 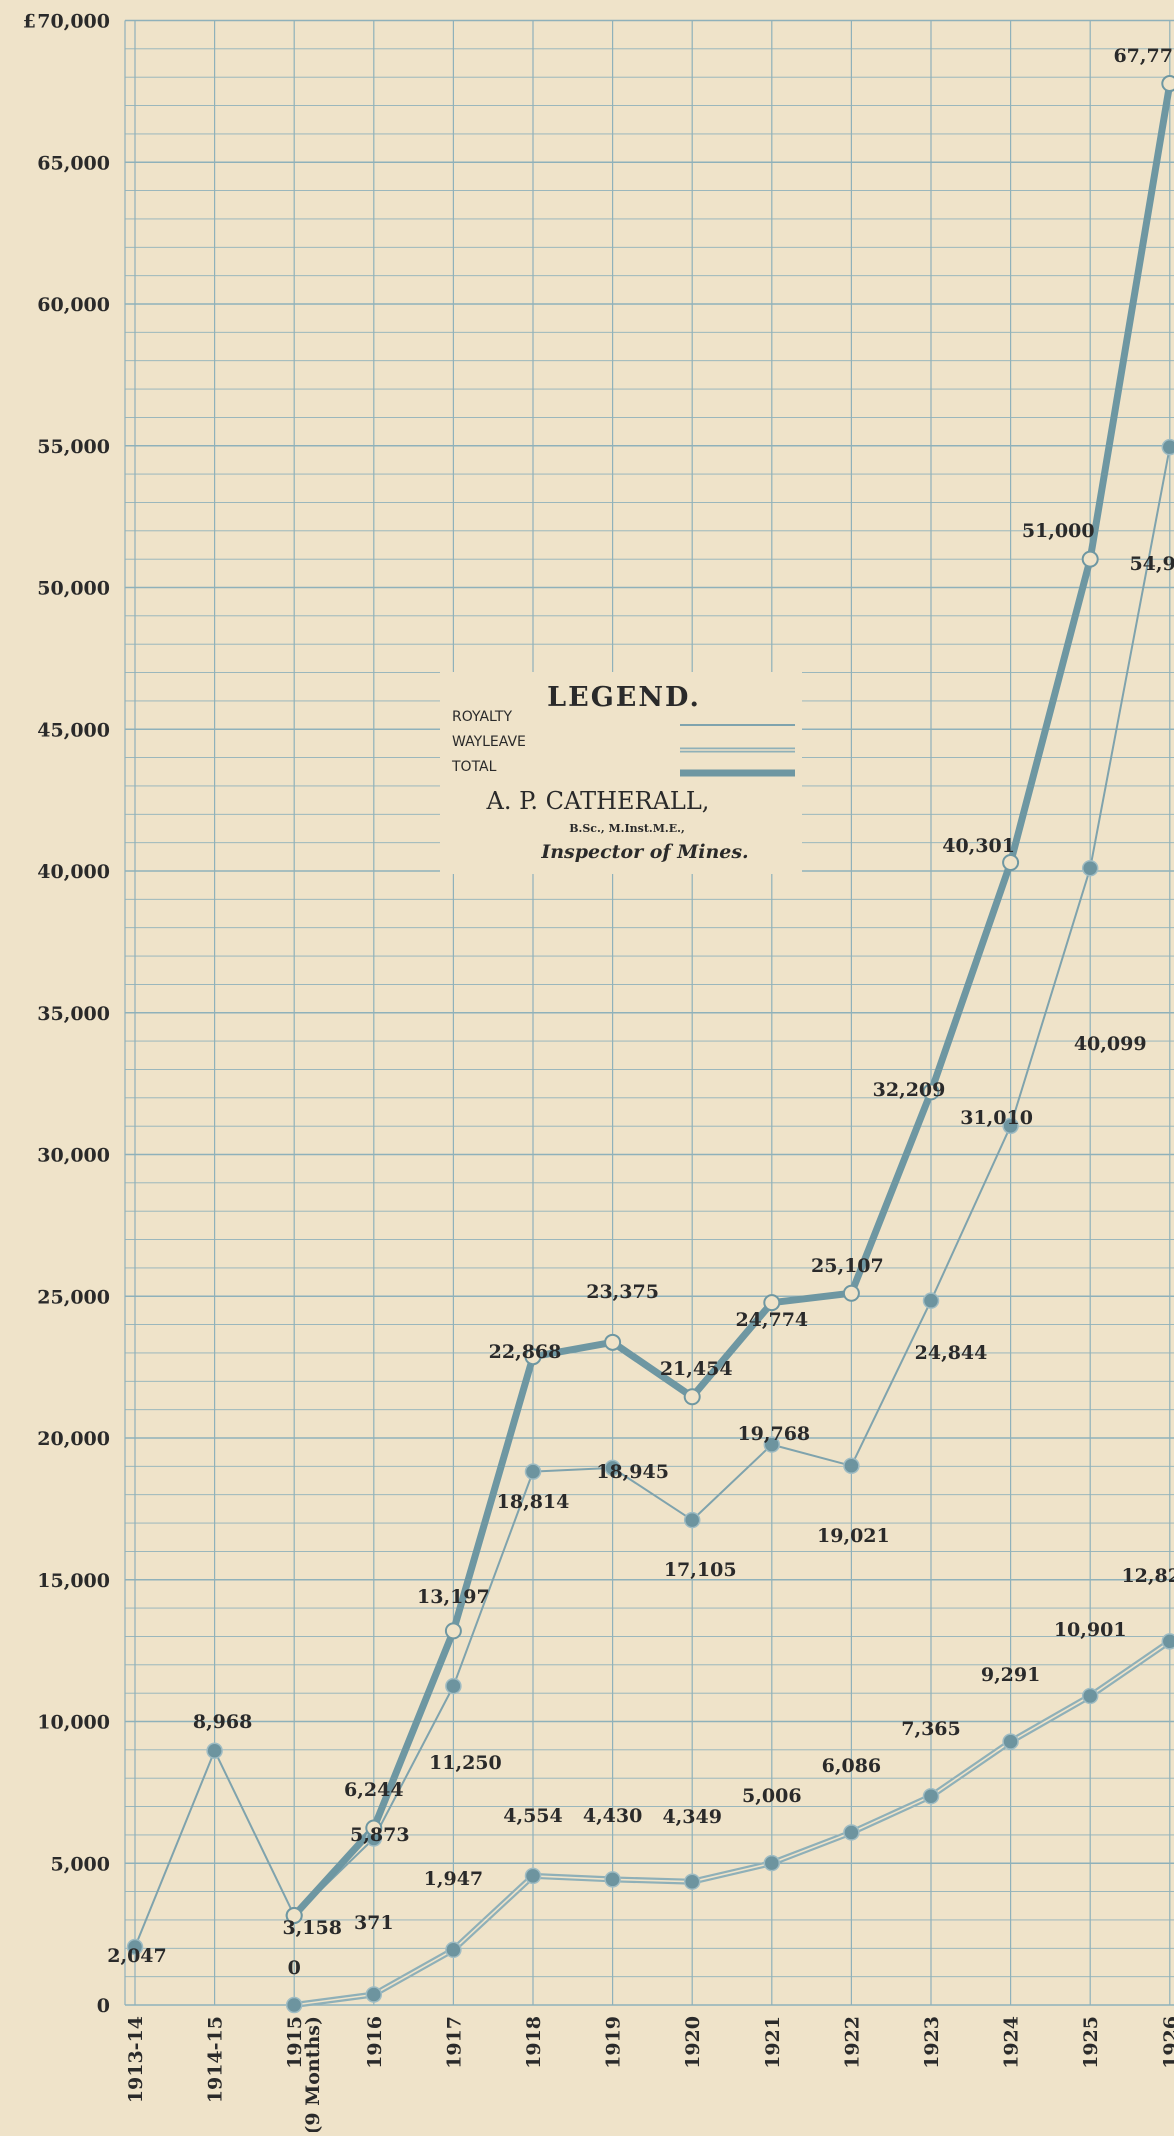 What do you see at coordinates (614, 2042) in the screenshot?
I see `x-tick-label: 1919` at bounding box center [614, 2042].